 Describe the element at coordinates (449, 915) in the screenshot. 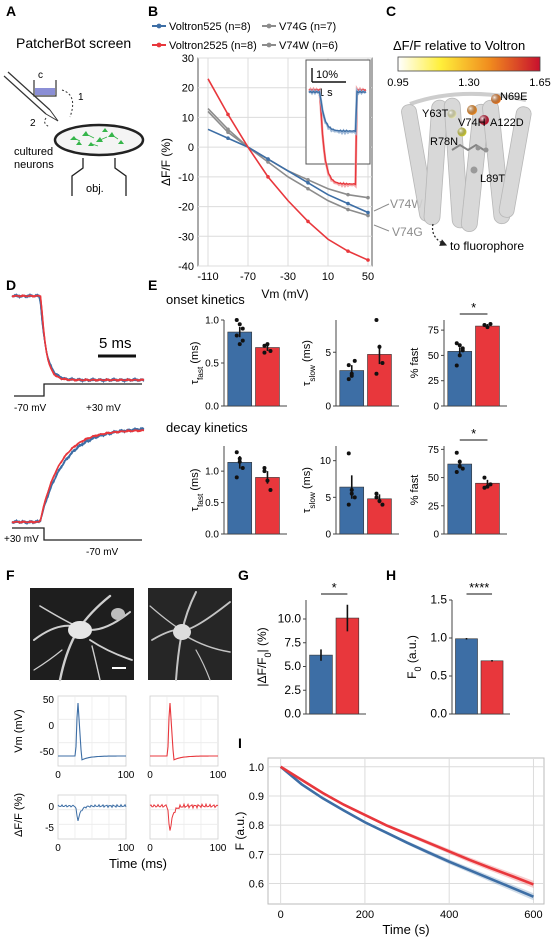

I see `chart-i-xtick-label: 400` at that location.